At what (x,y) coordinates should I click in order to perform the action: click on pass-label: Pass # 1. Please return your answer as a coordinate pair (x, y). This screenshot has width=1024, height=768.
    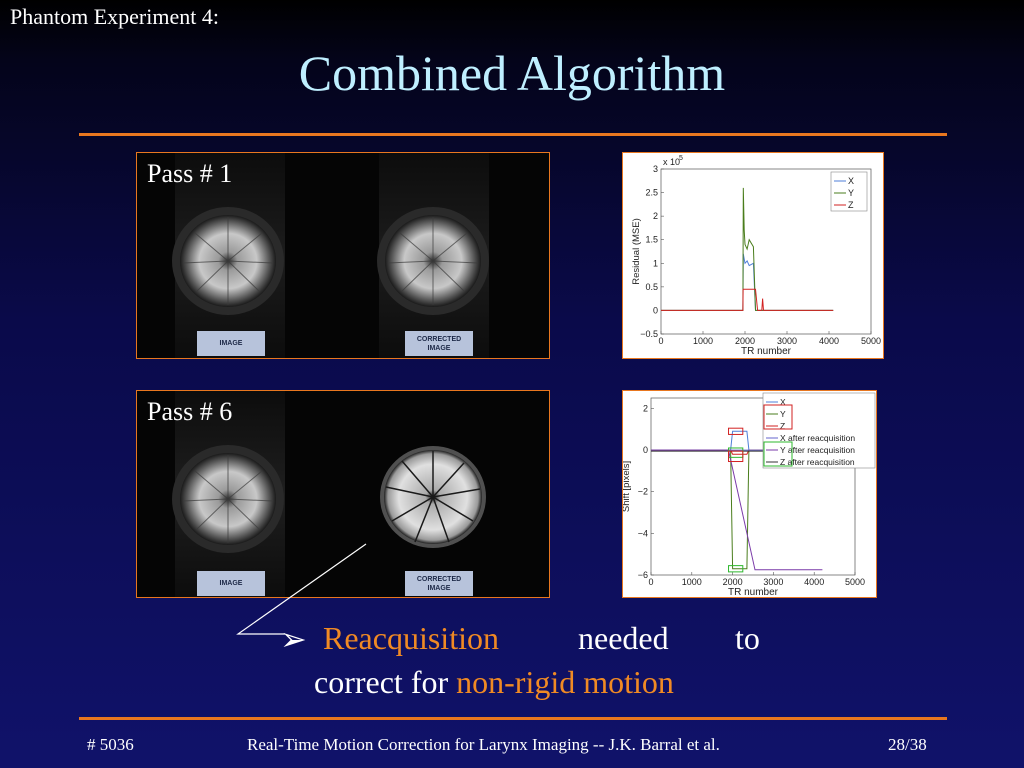
    Looking at the image, I should click on (190, 173).